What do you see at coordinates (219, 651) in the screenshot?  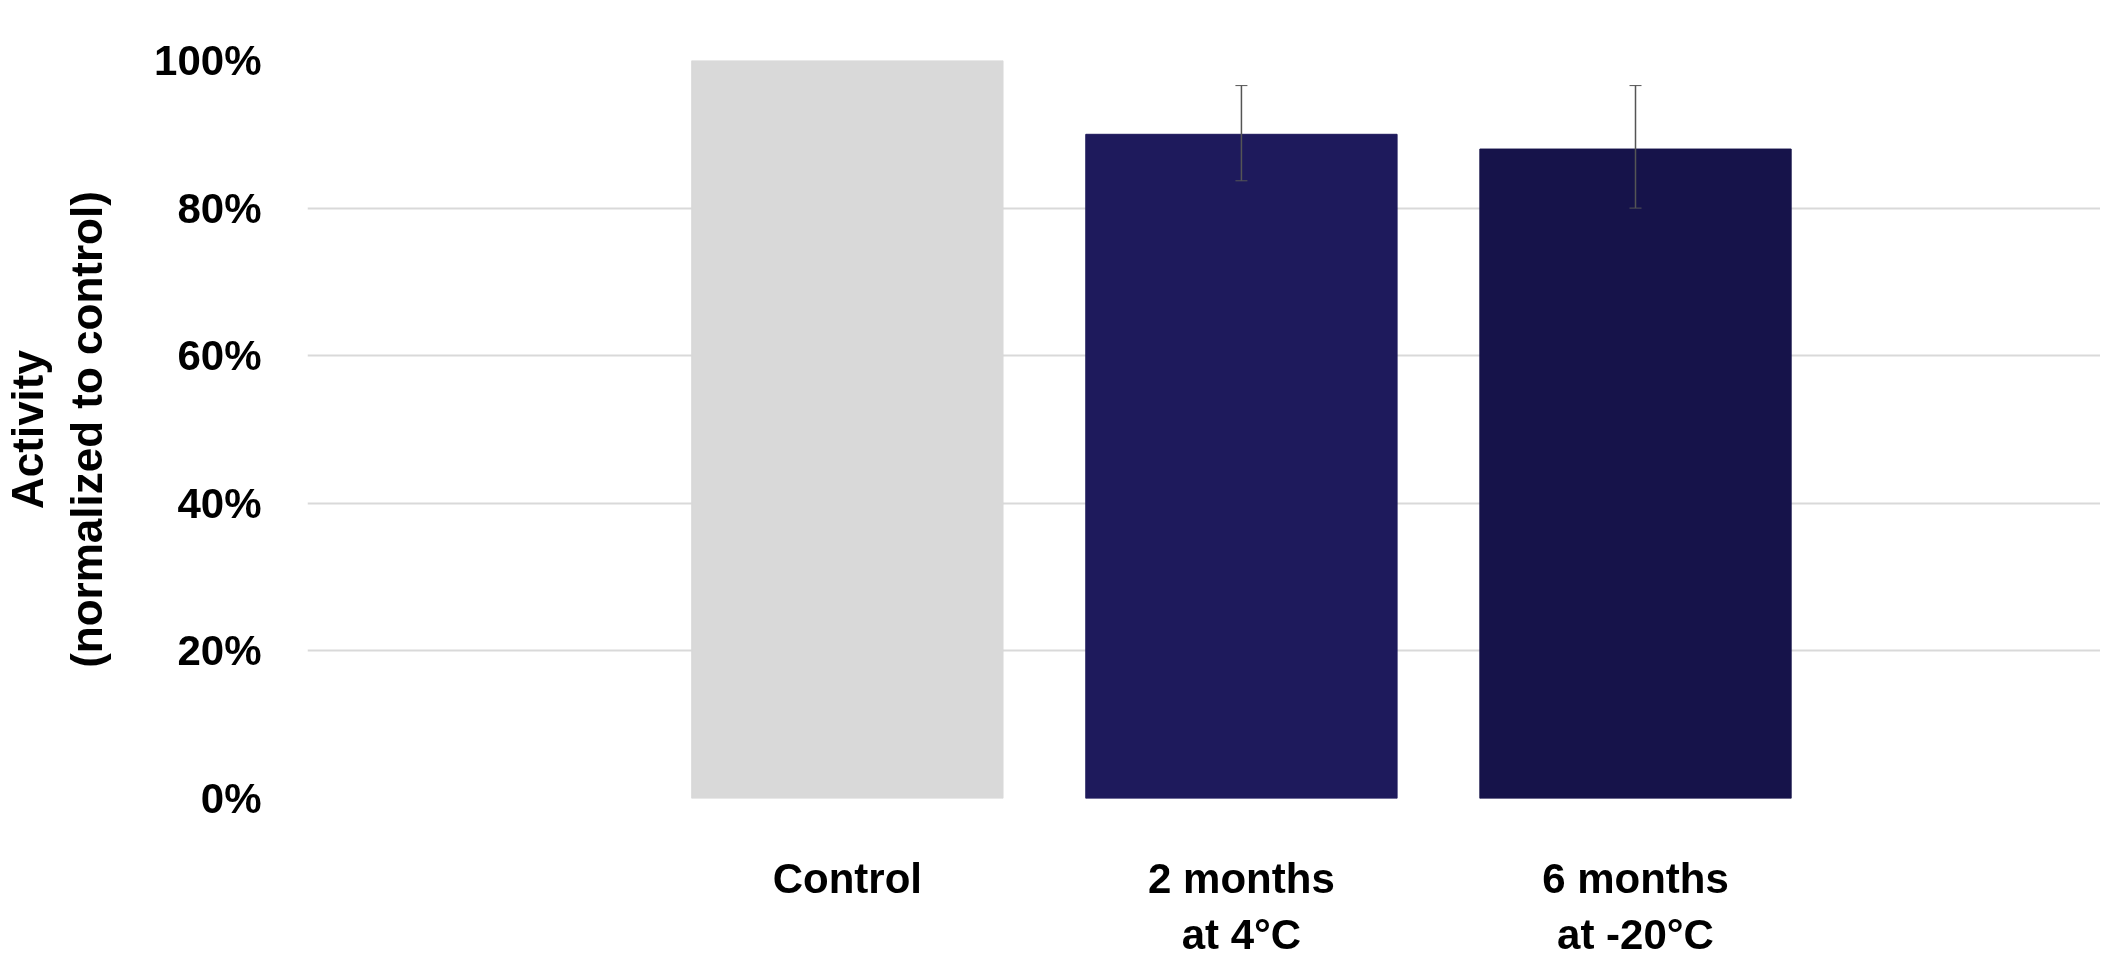 I see `y-tick-label: 20%` at bounding box center [219, 651].